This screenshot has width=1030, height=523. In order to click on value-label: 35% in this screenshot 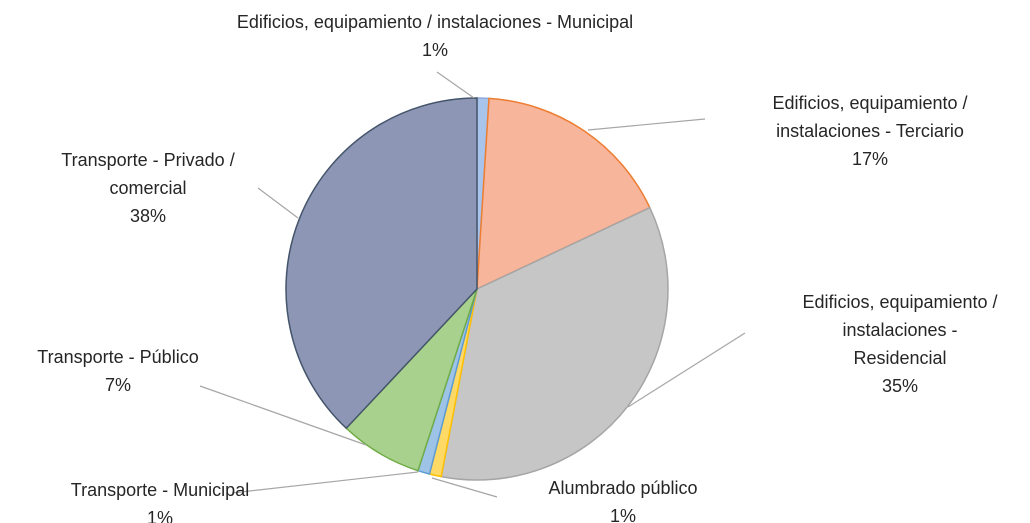, I will do `click(900, 386)`.